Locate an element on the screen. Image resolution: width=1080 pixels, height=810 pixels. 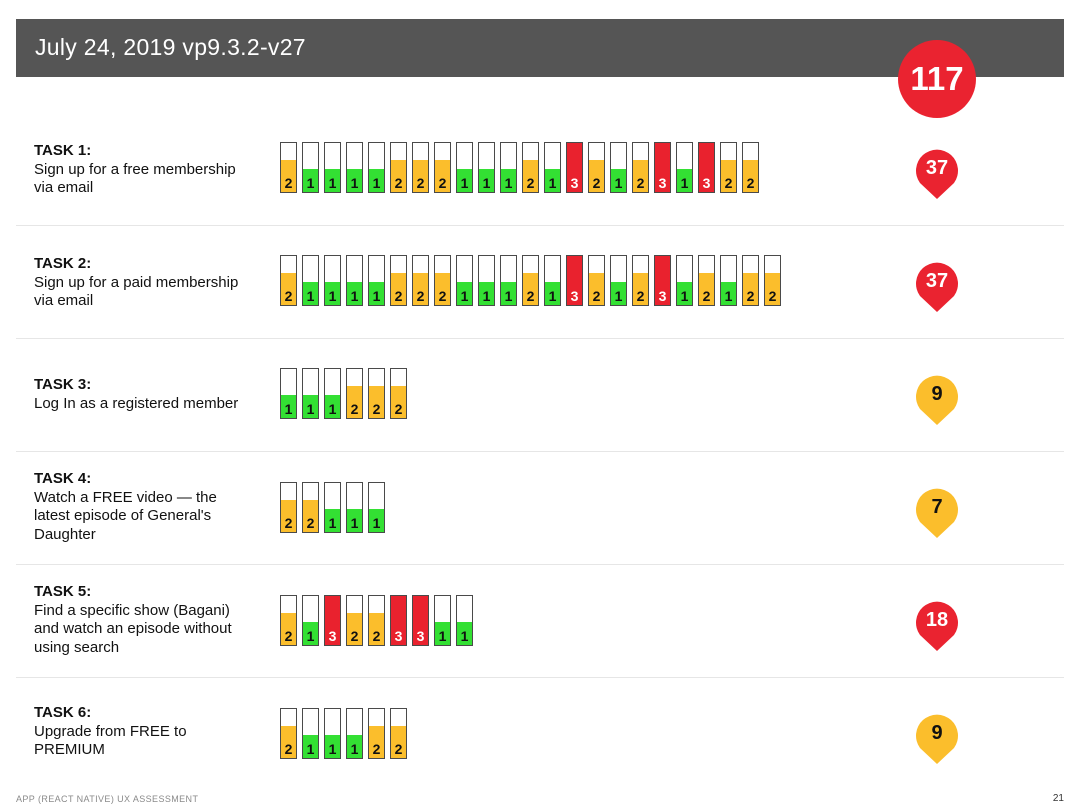
task-label: TASK 2: is located at coordinates (63, 263).